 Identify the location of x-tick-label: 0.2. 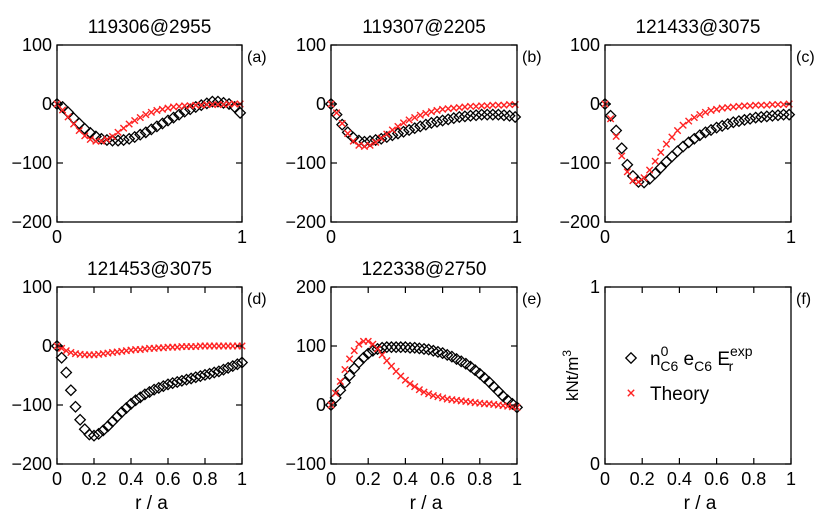
(368, 479).